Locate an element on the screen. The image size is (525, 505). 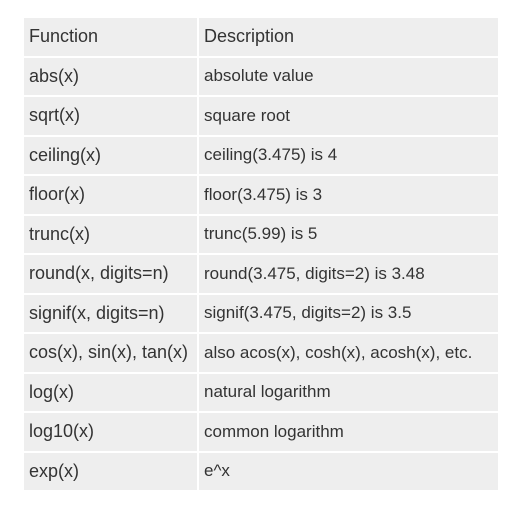
table-row: abs(x) absolute value is located at coordinates (261, 77).